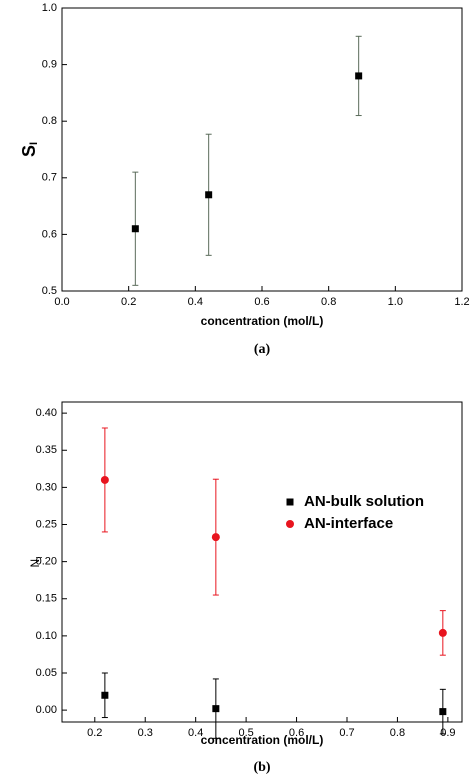 The width and height of the screenshot is (474, 784). Describe the element at coordinates (49, 8) in the screenshot. I see `y-tick-label: 1.0` at that location.